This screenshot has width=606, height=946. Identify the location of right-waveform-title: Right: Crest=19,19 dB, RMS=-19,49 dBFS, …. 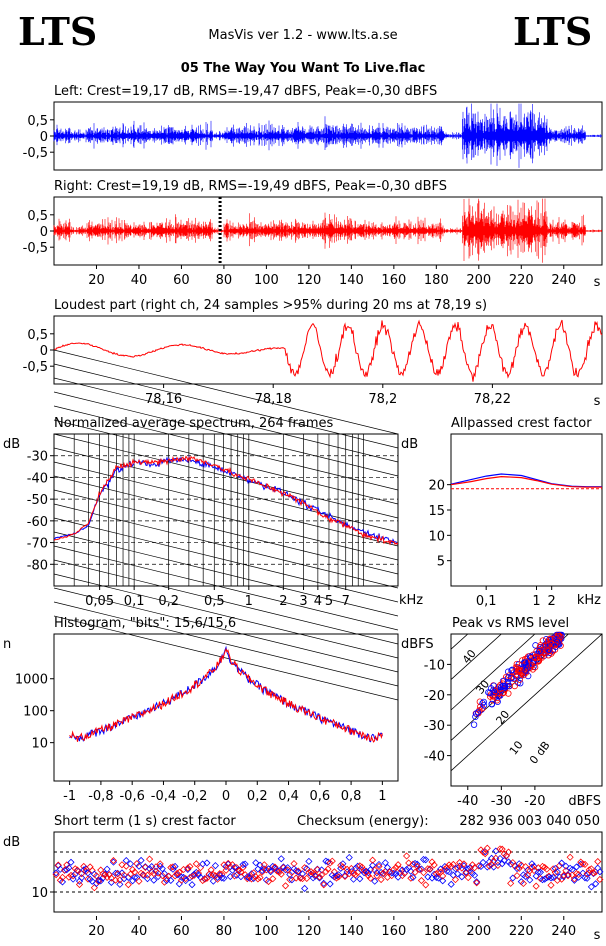
(250, 186).